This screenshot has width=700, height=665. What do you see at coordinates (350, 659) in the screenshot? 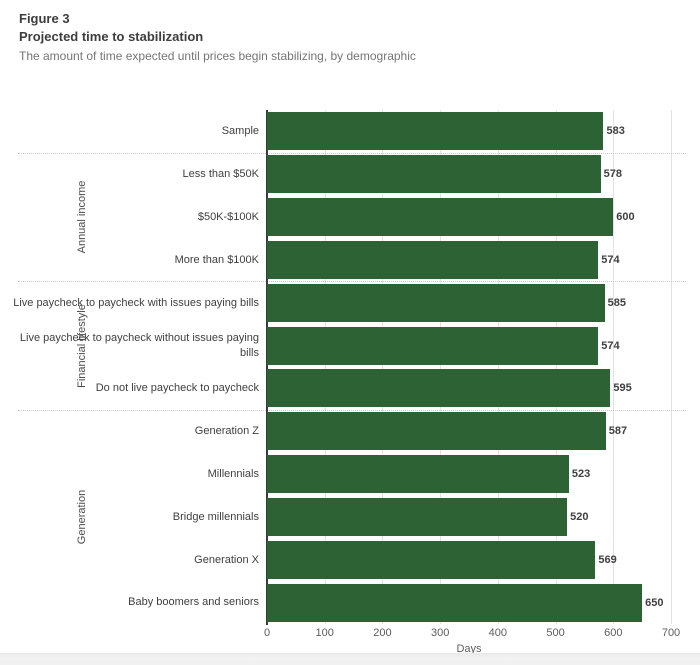
I see `page-background-strip` at bounding box center [350, 659].